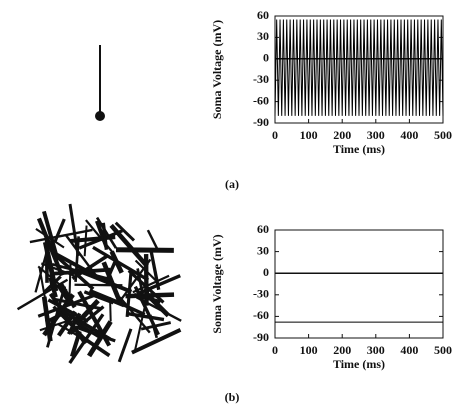 This screenshot has width=455, height=409. Describe the element at coordinates (100, 116) in the screenshot. I see `soma` at that location.